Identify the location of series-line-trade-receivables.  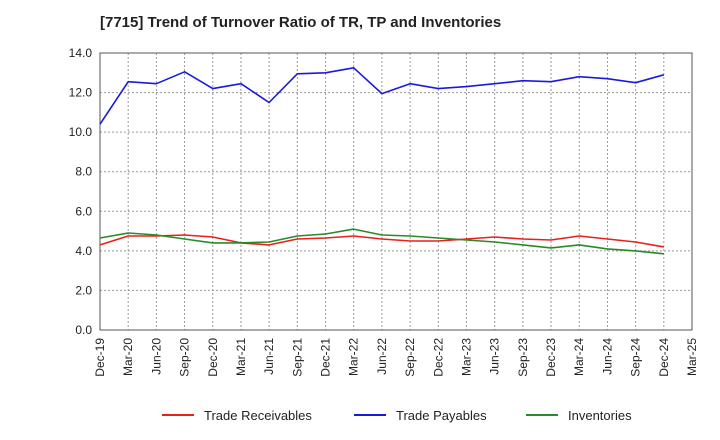
(381, 241).